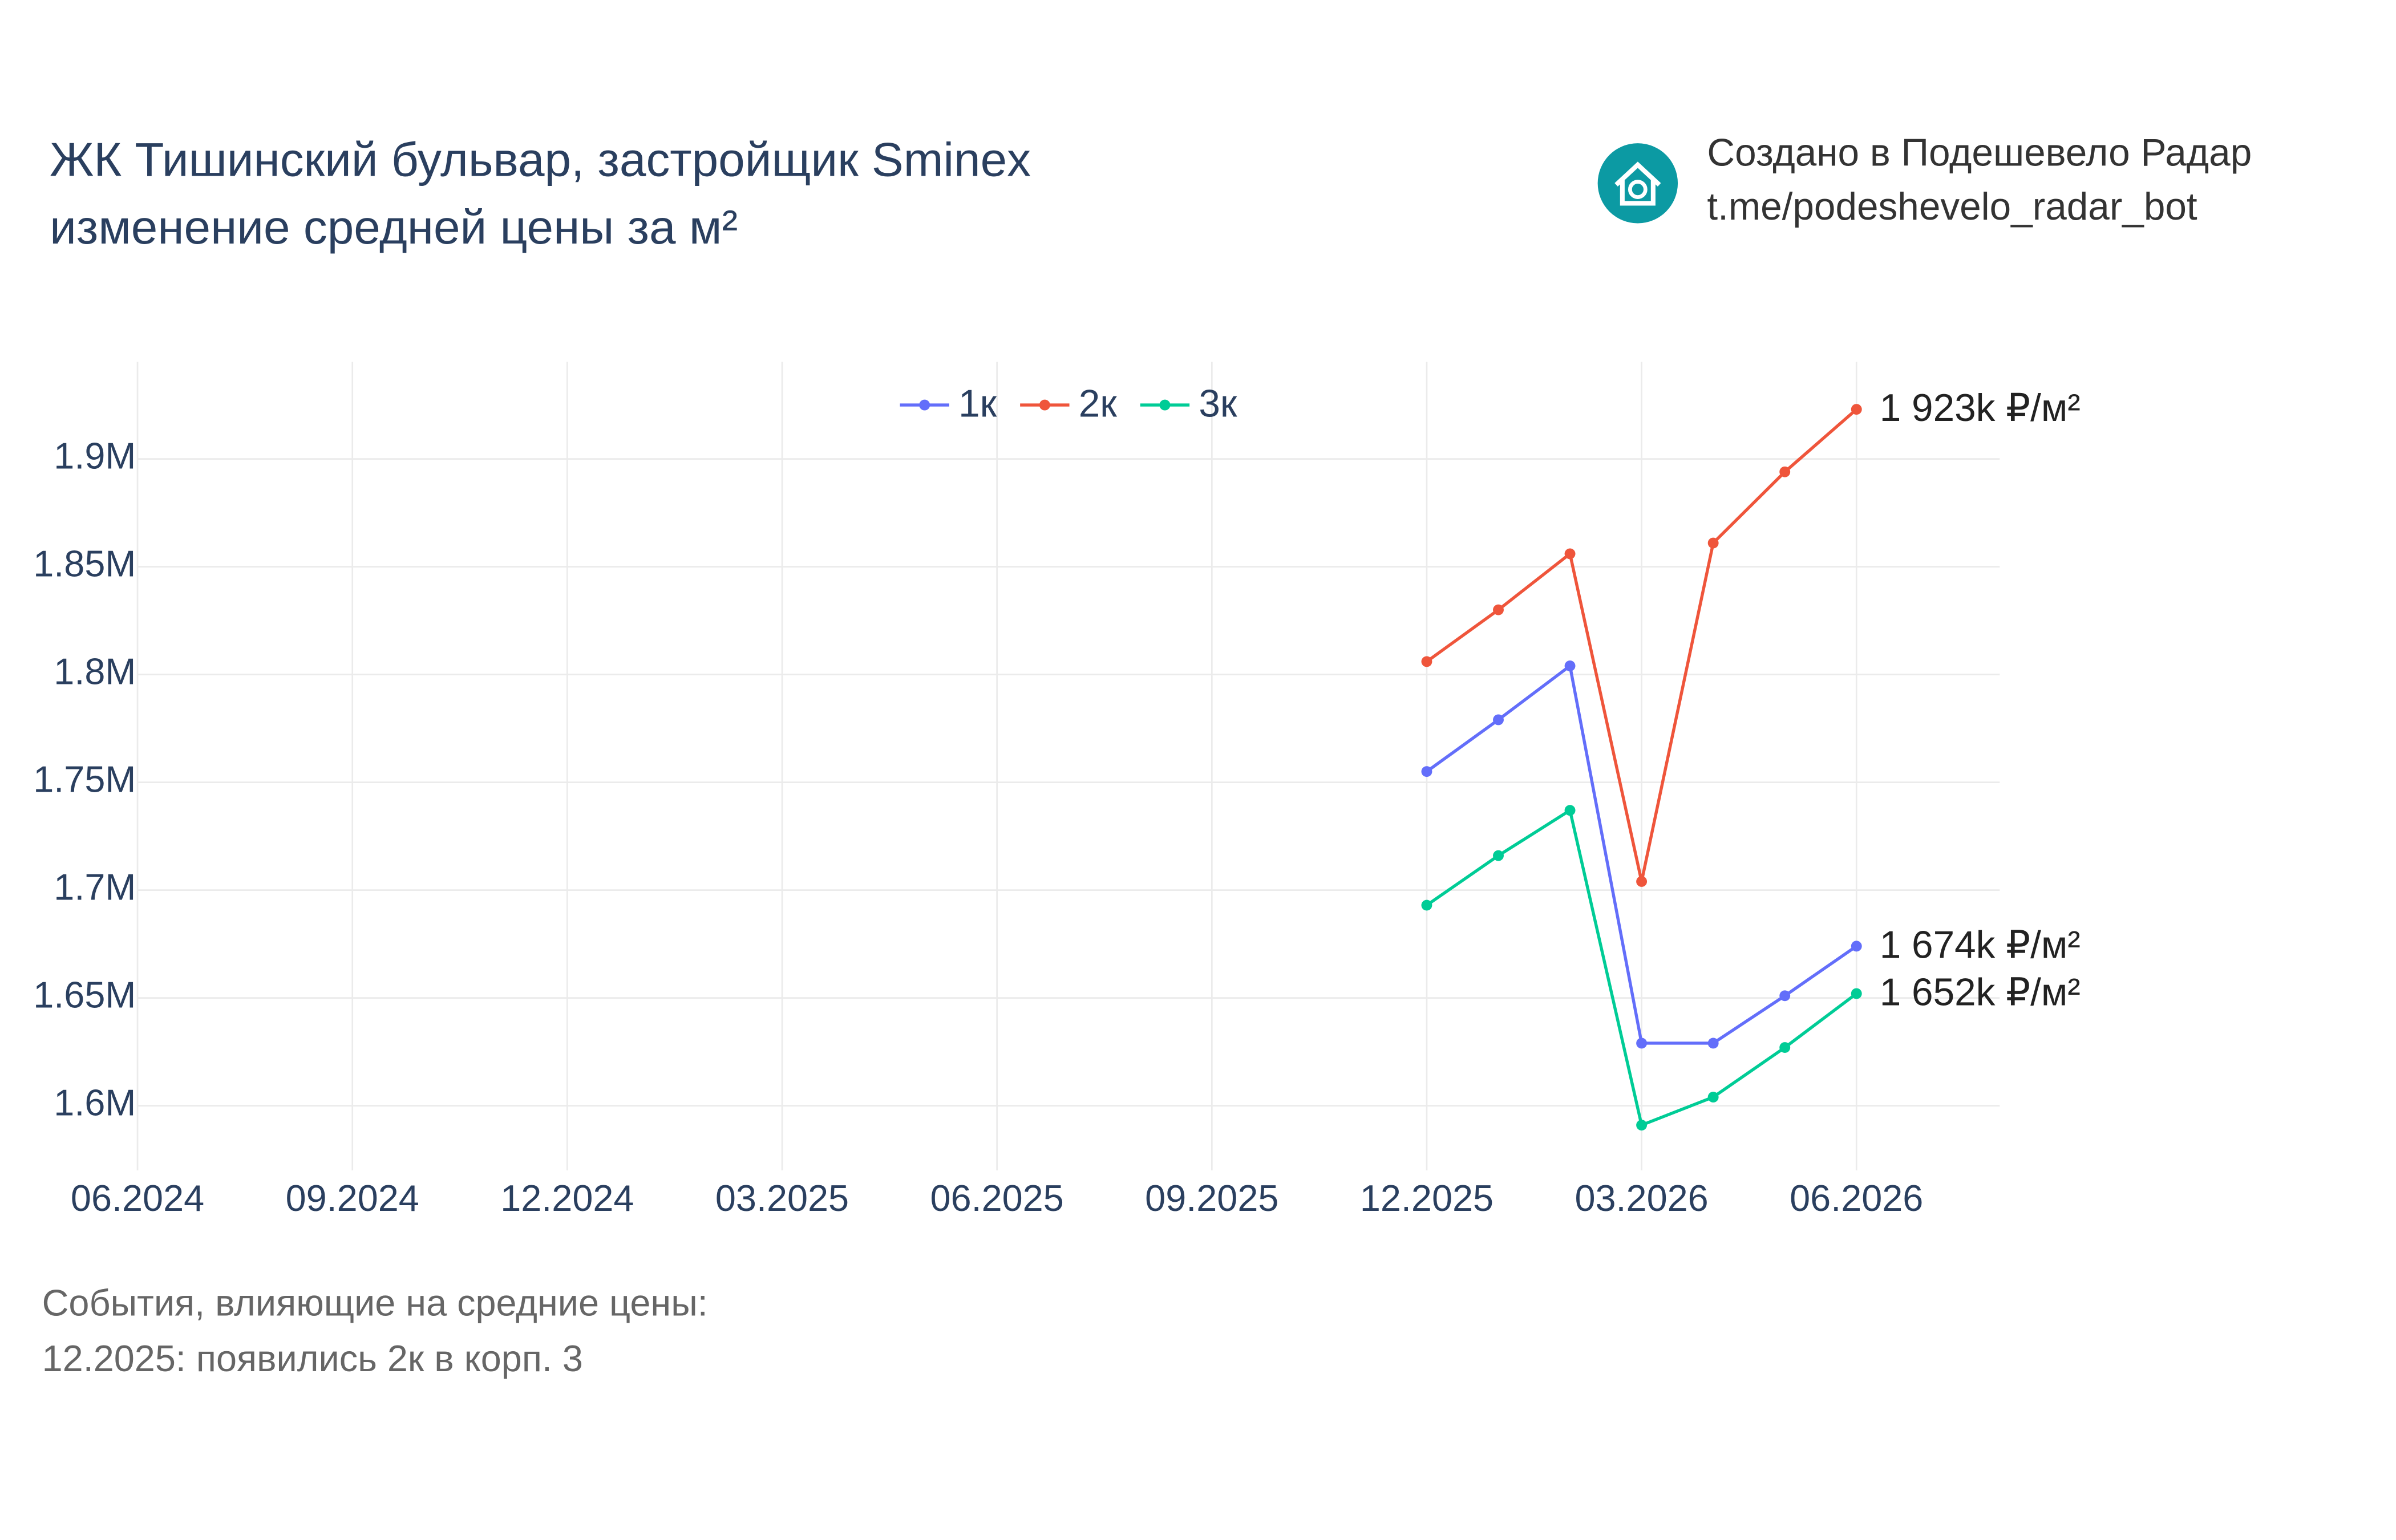 The width and height of the screenshot is (2396, 1540). Describe the element at coordinates (353, 1198) in the screenshot. I see `x-tick-label: 09.2024` at that location.